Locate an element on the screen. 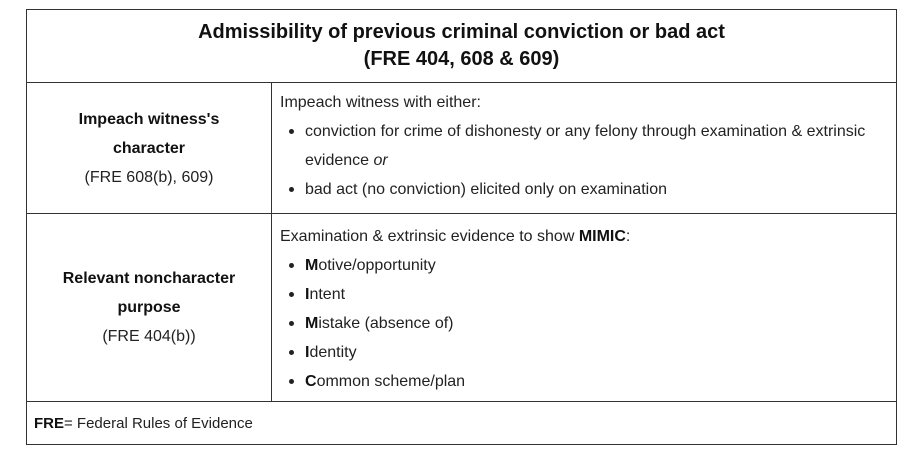 The image size is (918, 450). row-heading-line-1: Relevant noncharacter is located at coordinates (149, 278).